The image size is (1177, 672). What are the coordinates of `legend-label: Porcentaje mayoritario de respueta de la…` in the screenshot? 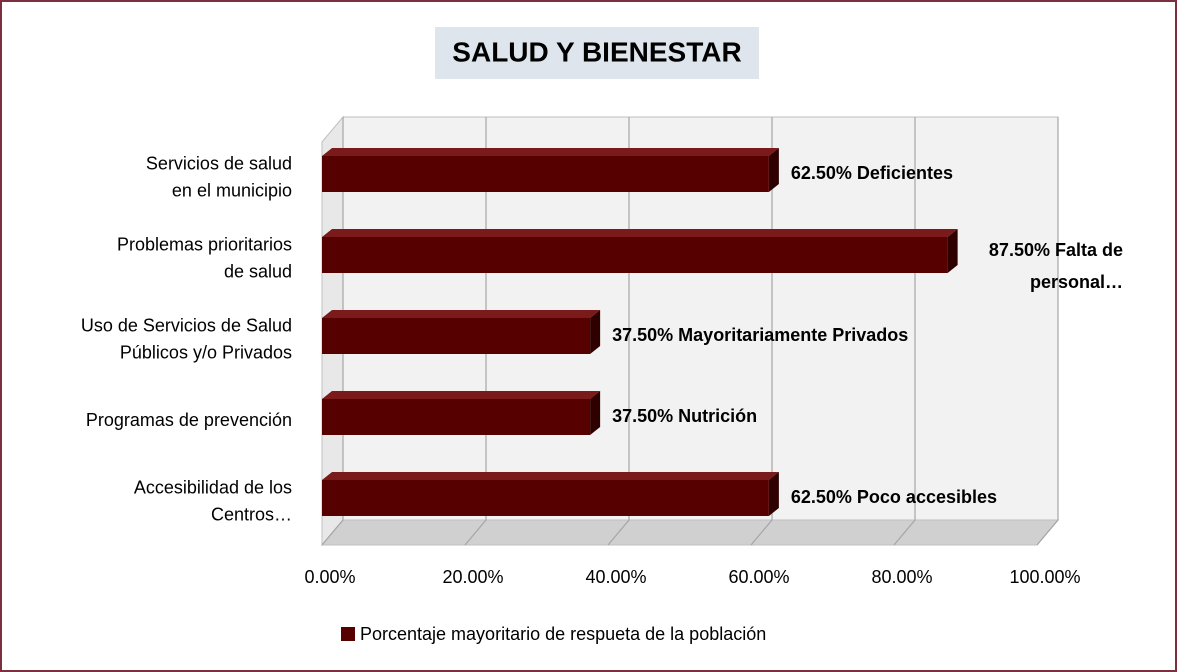 It's located at (563, 634).